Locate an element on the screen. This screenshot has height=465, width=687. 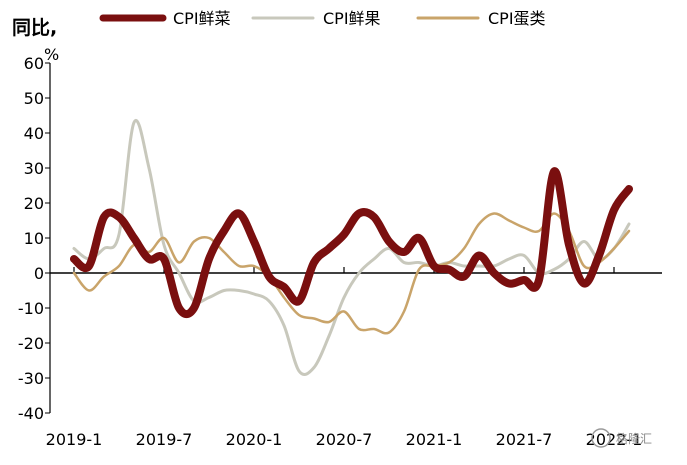
y-tick-label: 20 is located at coordinates (34, 203).